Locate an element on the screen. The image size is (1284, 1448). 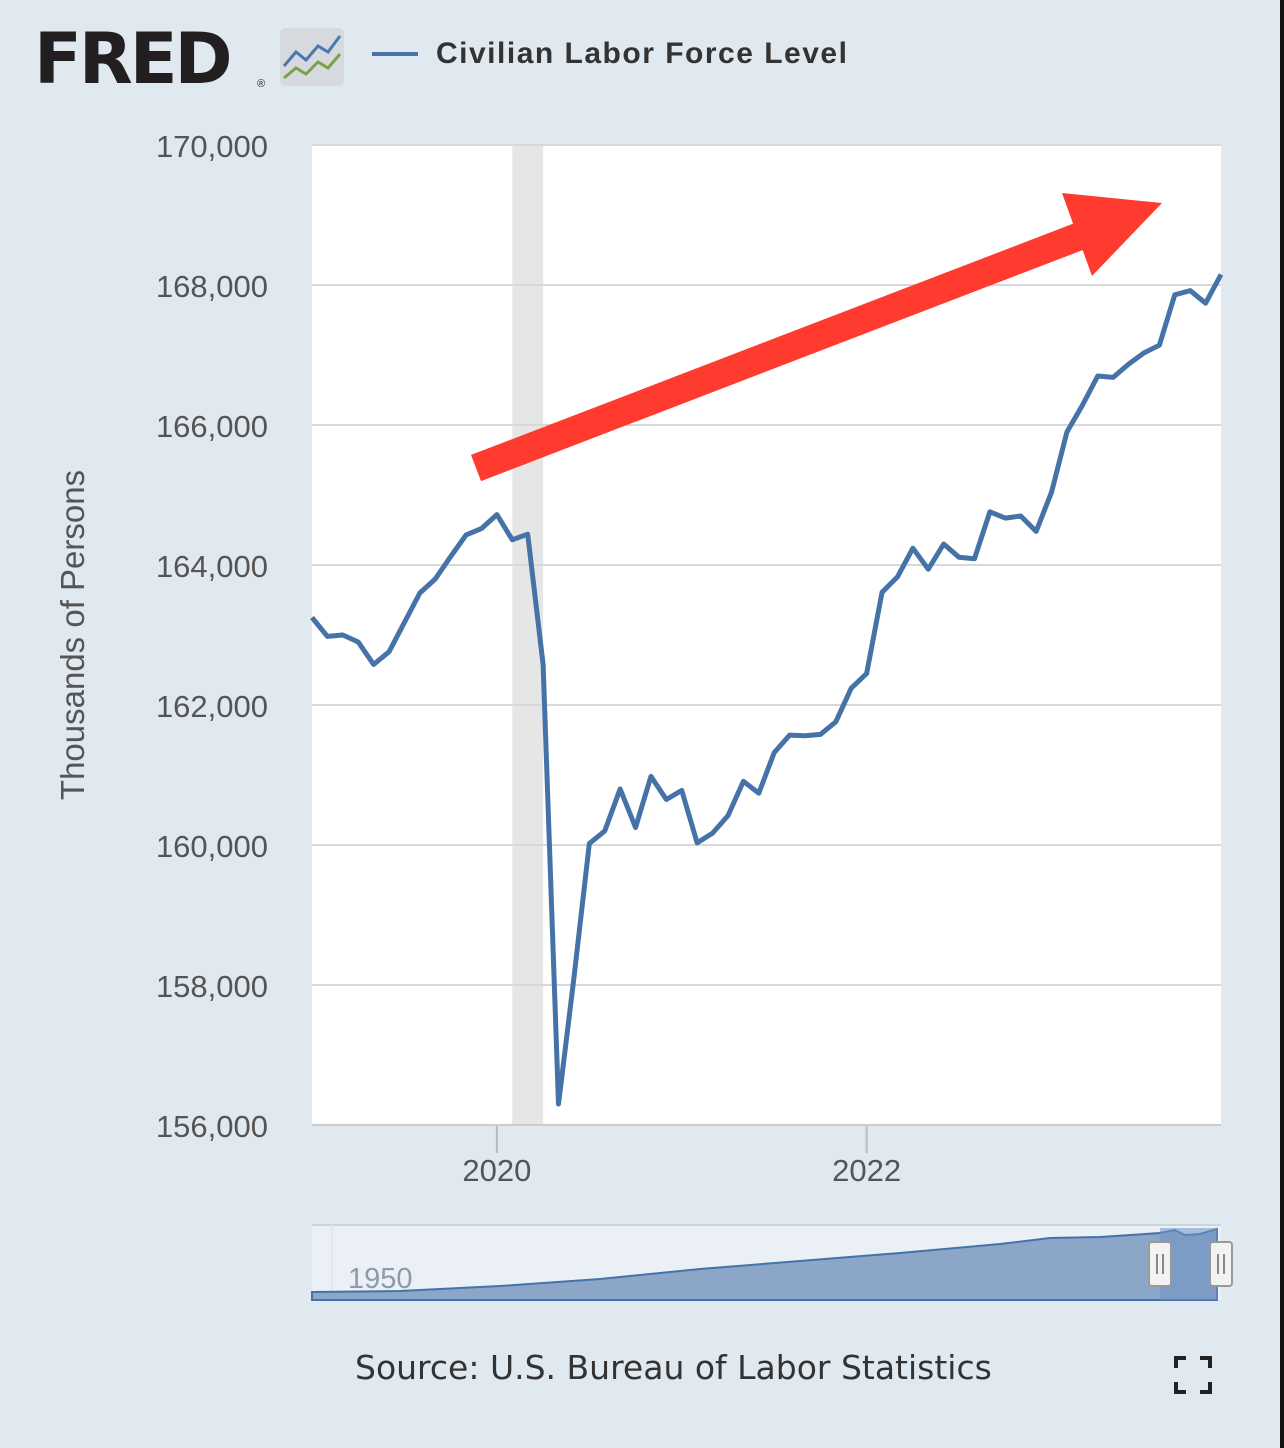
fred-logo: FRED ® is located at coordinates (194, 61).